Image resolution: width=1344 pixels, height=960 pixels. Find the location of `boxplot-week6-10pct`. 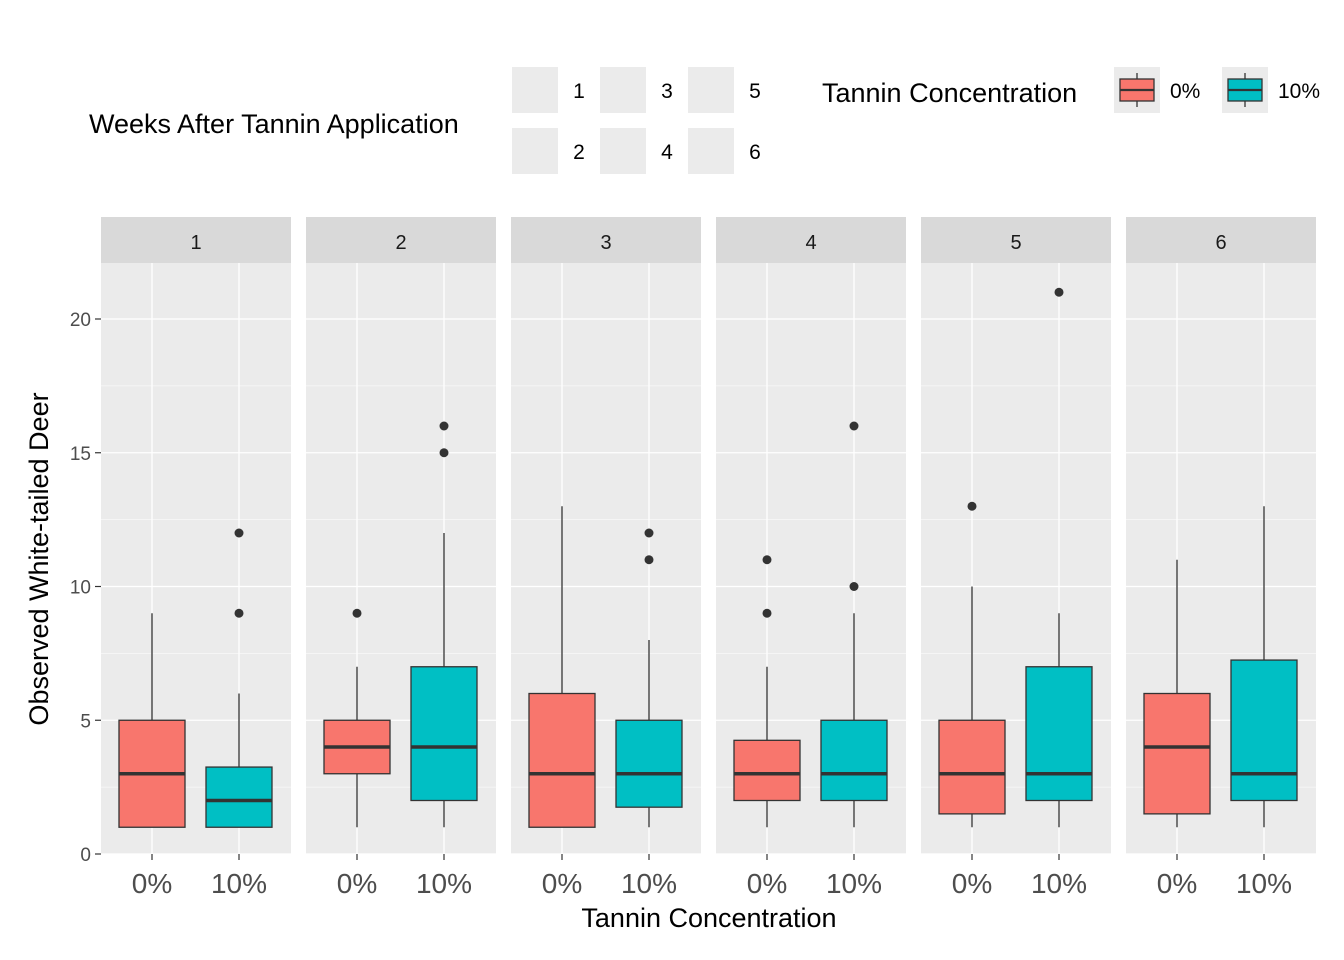

boxplot-week6-10pct is located at coordinates (1264, 667).